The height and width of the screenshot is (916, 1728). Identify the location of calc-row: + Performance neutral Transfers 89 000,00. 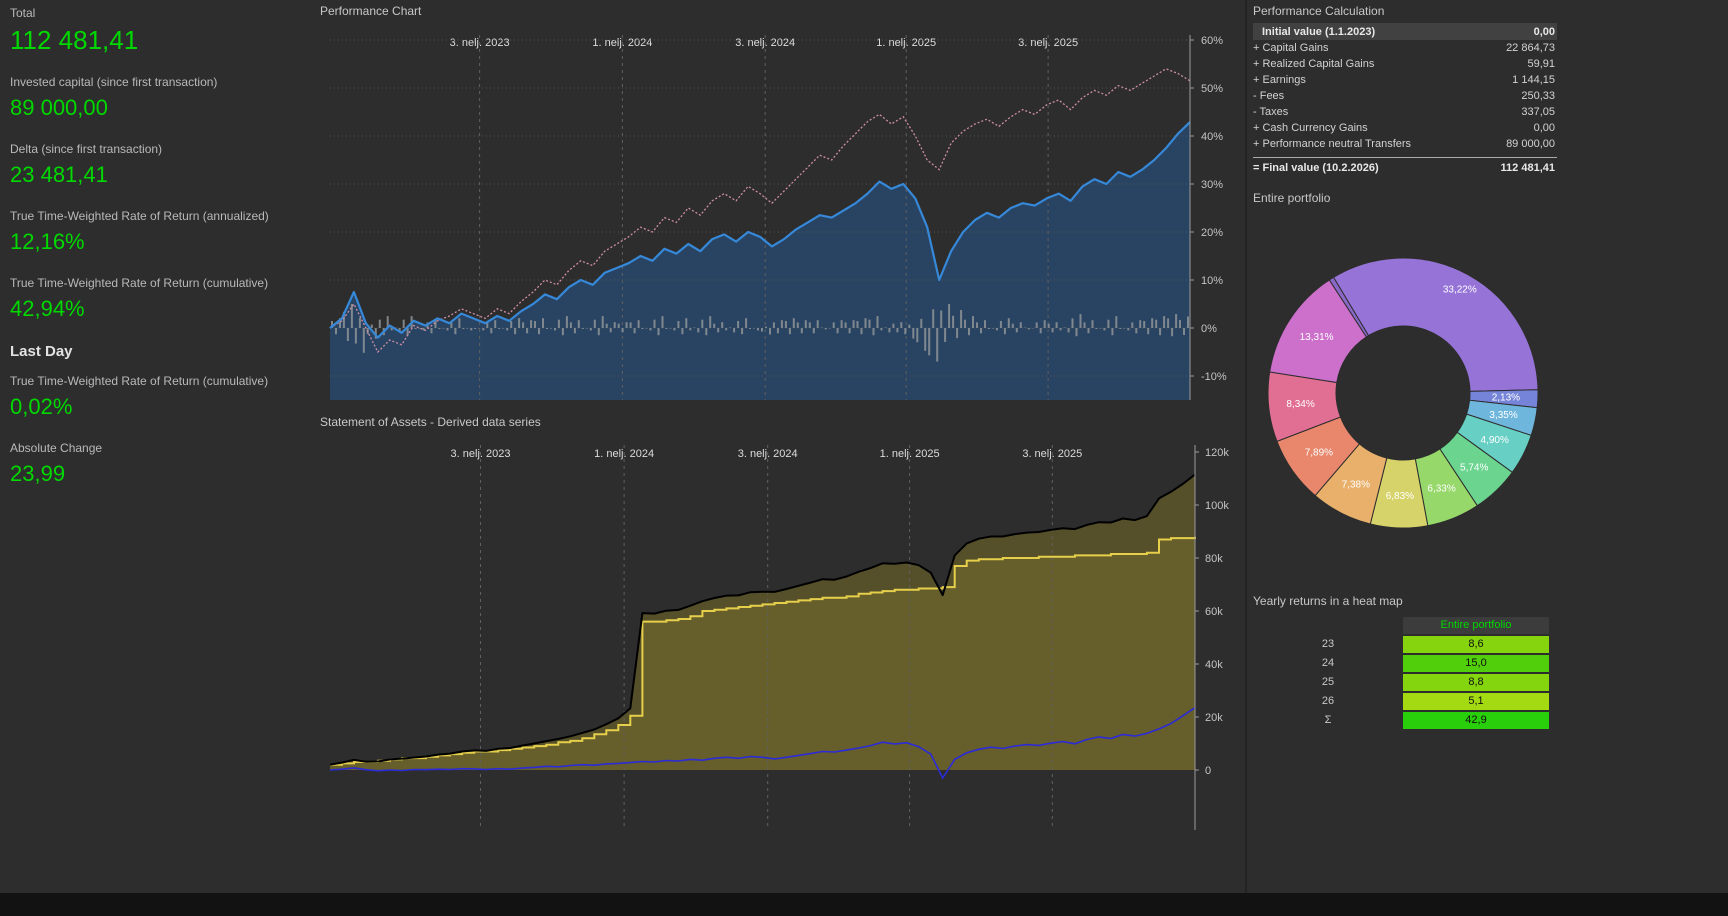
(1405, 144).